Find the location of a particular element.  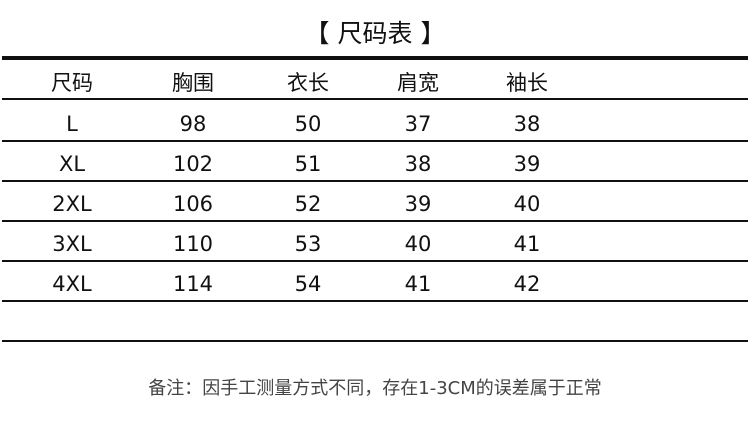

cell-sleeve: 41 is located at coordinates (527, 244).